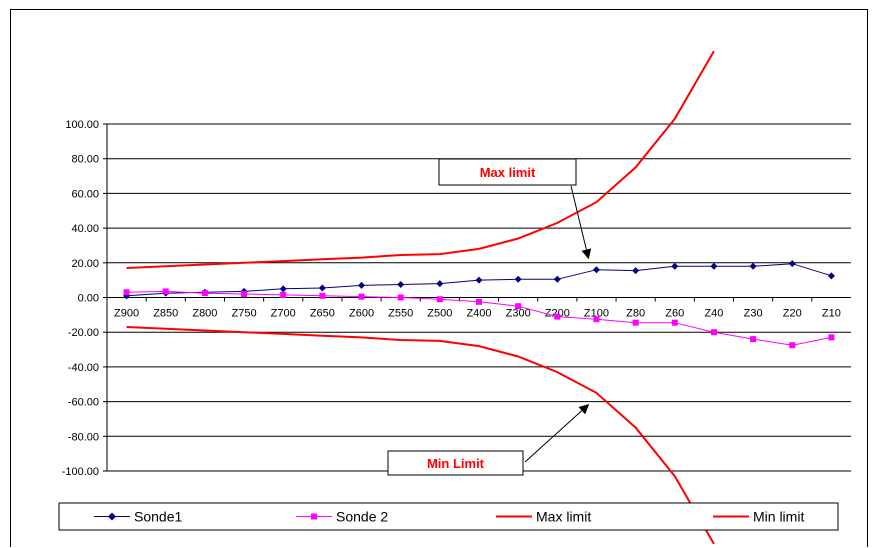  I want to click on x-tick-label: Z500, so click(439, 314).